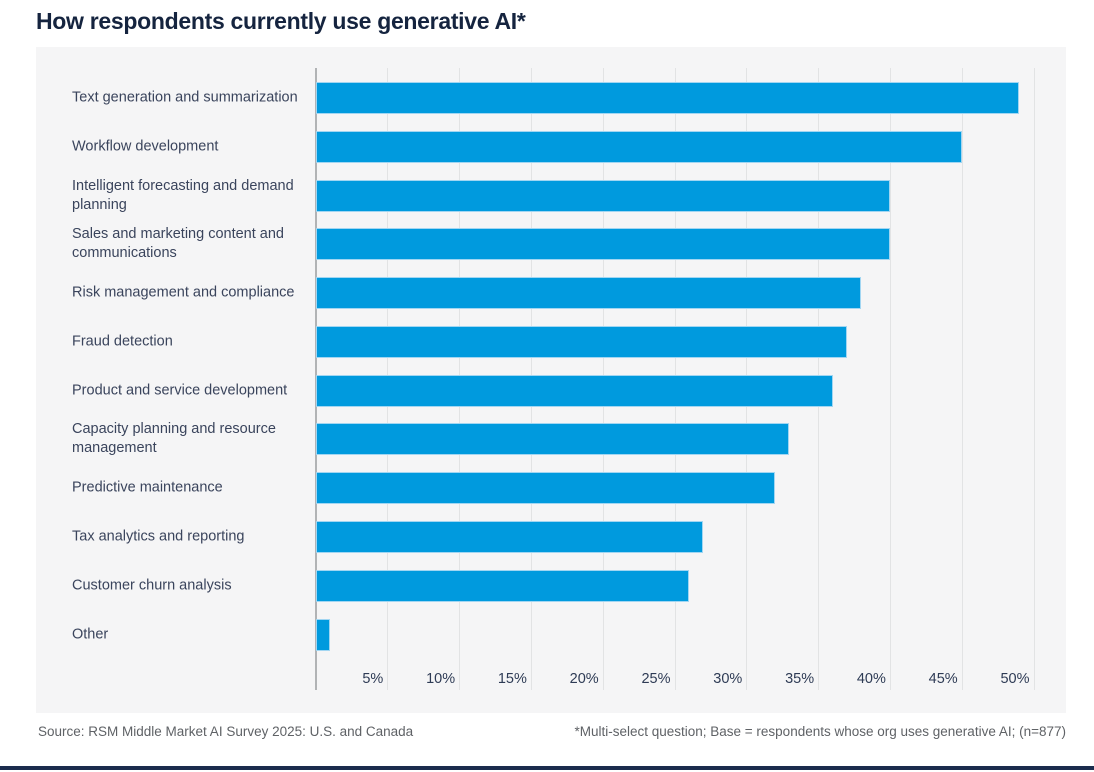 The width and height of the screenshot is (1094, 772). What do you see at coordinates (871, 679) in the screenshot?
I see `x-tick-label: 40%` at bounding box center [871, 679].